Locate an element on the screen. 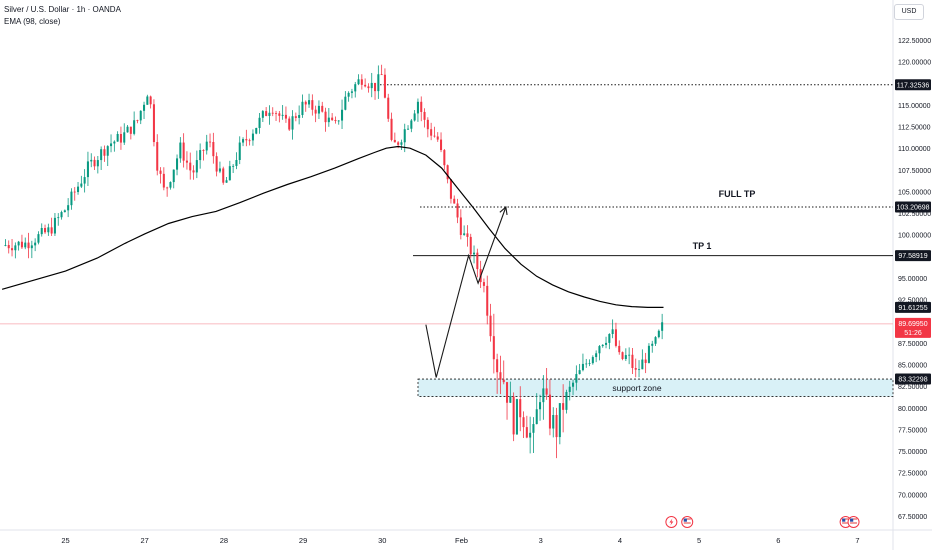 The width and height of the screenshot is (932, 555). projection-path is located at coordinates (466, 292).